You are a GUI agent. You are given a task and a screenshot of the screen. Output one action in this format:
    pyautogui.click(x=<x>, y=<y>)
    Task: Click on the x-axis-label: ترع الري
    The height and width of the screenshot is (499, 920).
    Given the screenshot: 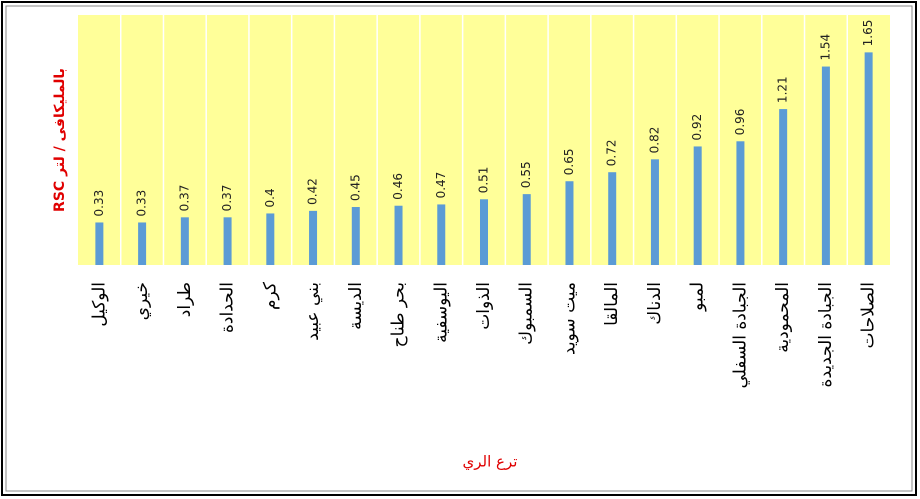 What is the action you would take?
    pyautogui.click(x=490, y=462)
    